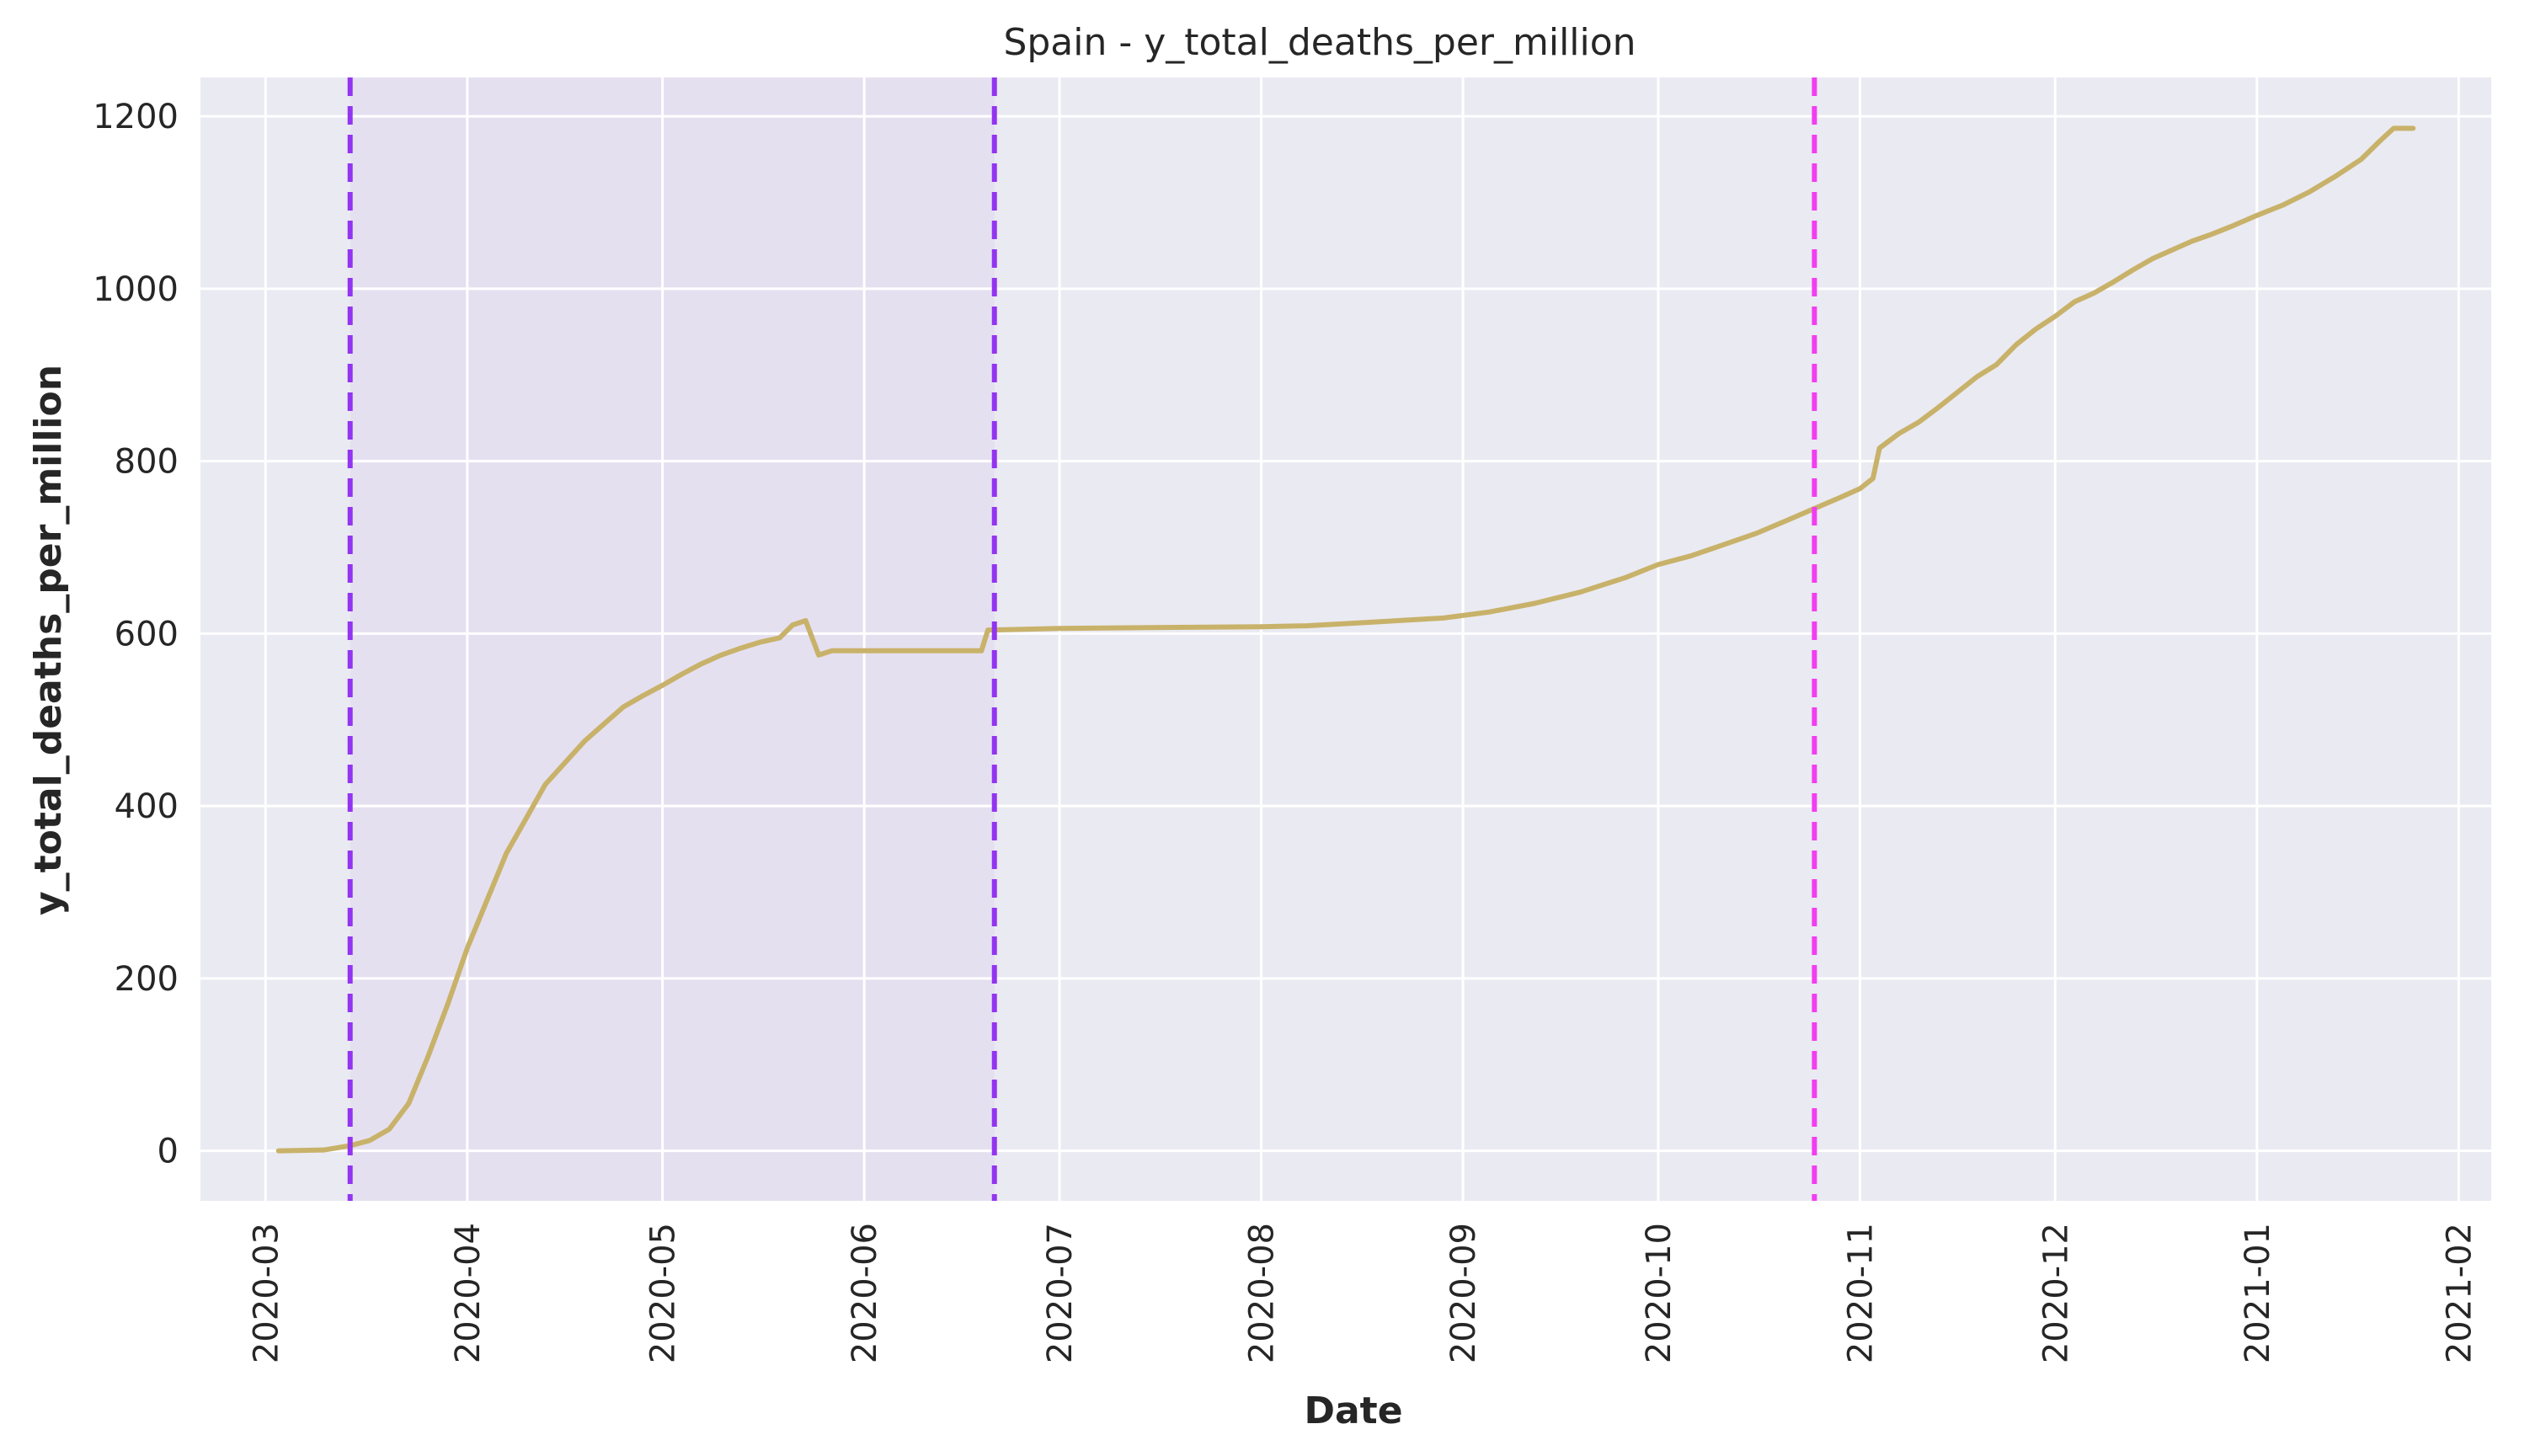 Image resolution: width=2535 pixels, height=1456 pixels. I want to click on y-tick-label: 1000, so click(136, 289).